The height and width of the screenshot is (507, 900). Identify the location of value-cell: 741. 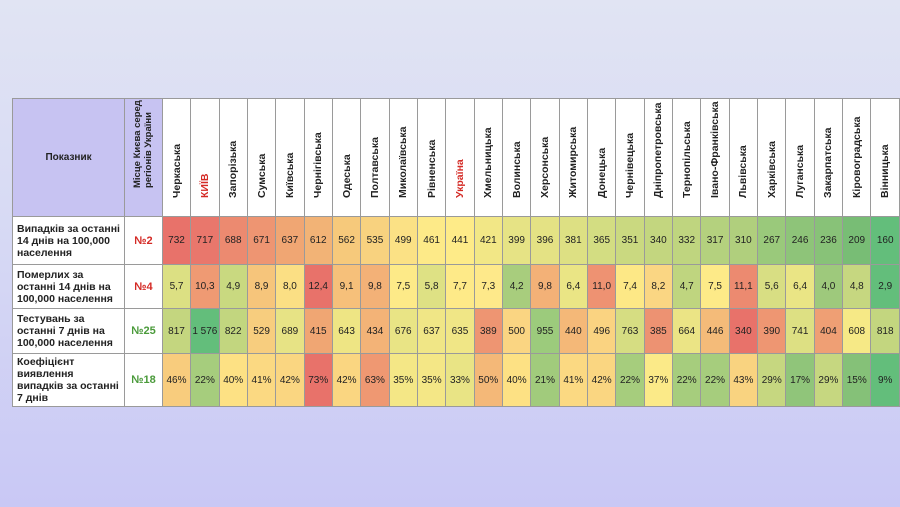
(800, 331).